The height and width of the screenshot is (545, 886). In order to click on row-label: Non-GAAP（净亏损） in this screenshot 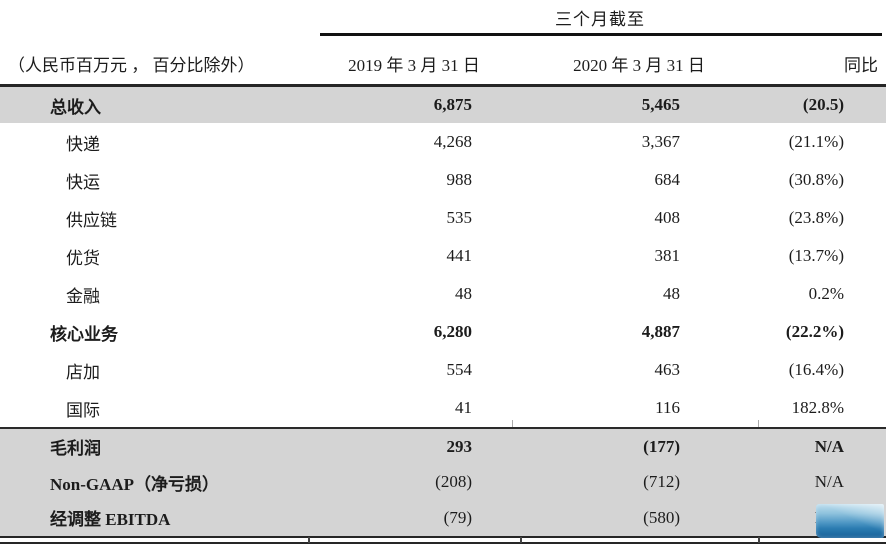, I will do `click(135, 484)`.